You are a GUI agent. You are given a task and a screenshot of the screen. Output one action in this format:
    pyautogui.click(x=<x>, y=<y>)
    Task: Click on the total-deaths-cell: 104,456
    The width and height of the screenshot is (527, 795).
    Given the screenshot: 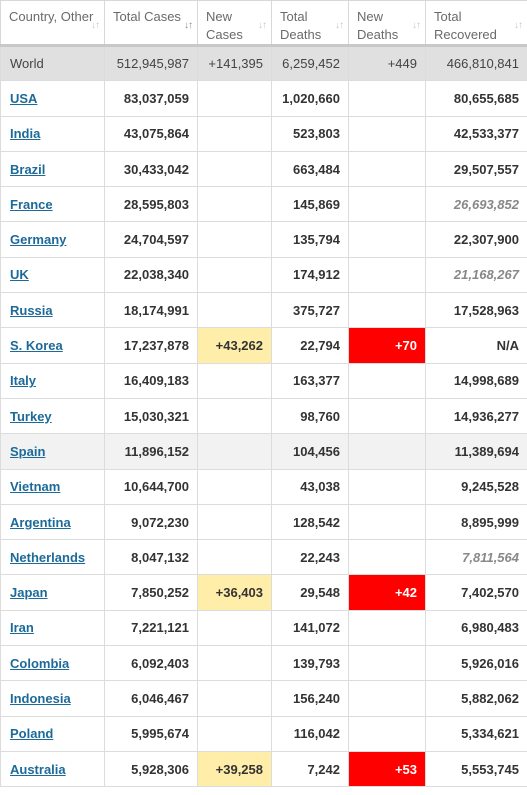 What is the action you would take?
    pyautogui.click(x=310, y=451)
    